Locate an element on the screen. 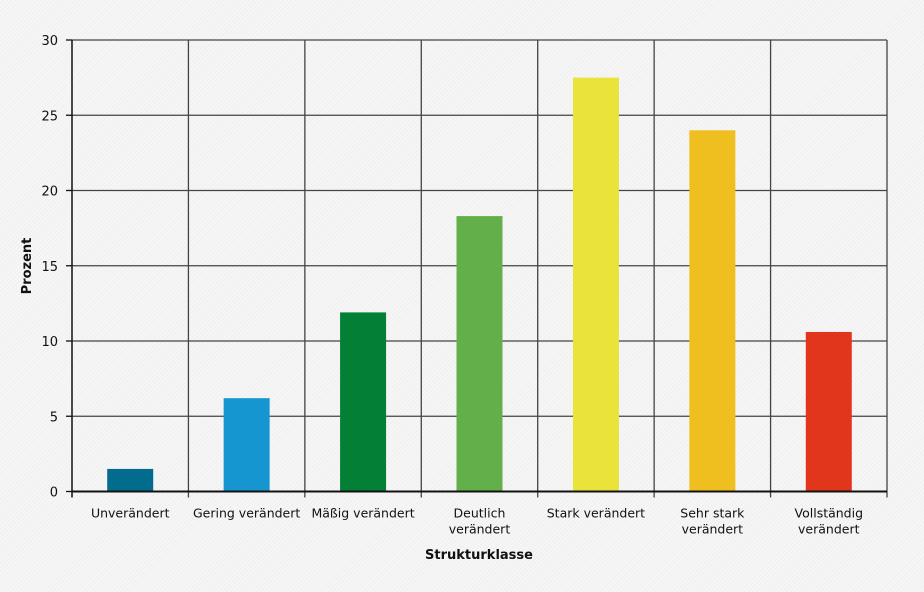  x-axis-label: Strukturklasse is located at coordinates (479, 555).